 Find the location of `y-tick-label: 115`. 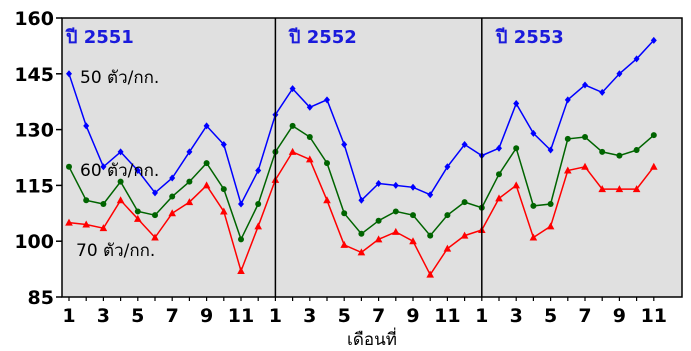

y-tick-label: 115 is located at coordinates (34, 186).